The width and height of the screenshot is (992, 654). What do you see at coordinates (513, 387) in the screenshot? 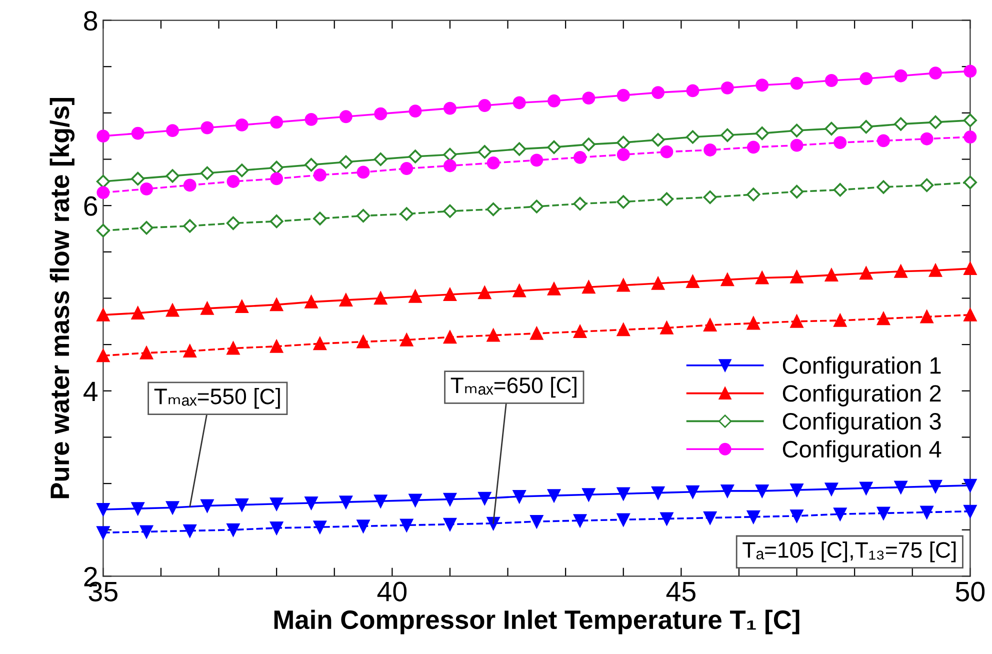
I see `annotation: Tₘₐₓ=650 [C]` at bounding box center [513, 387].